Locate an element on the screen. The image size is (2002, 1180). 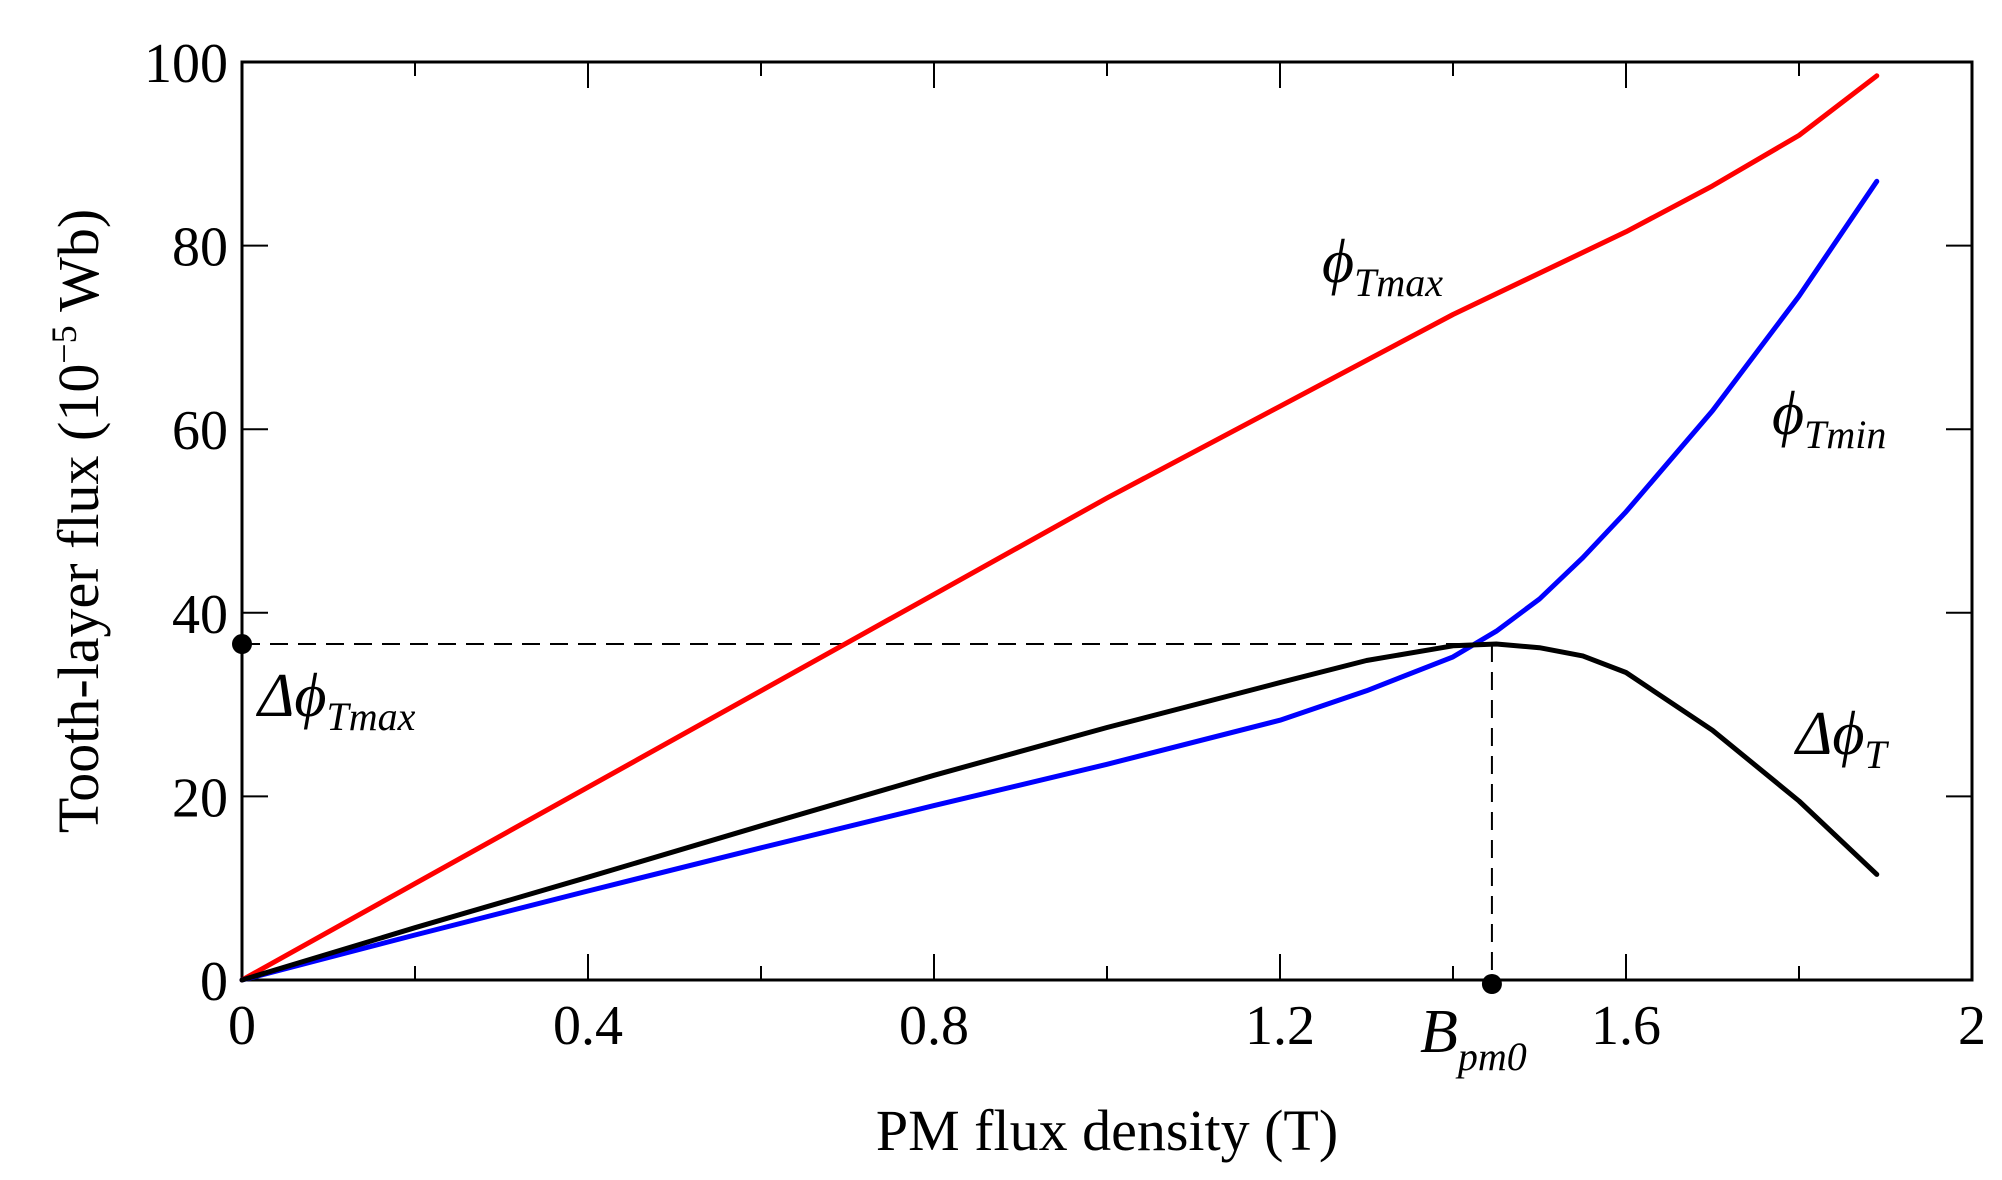
label-delta-phi-t: ΔϕT is located at coordinates (1841, 738).